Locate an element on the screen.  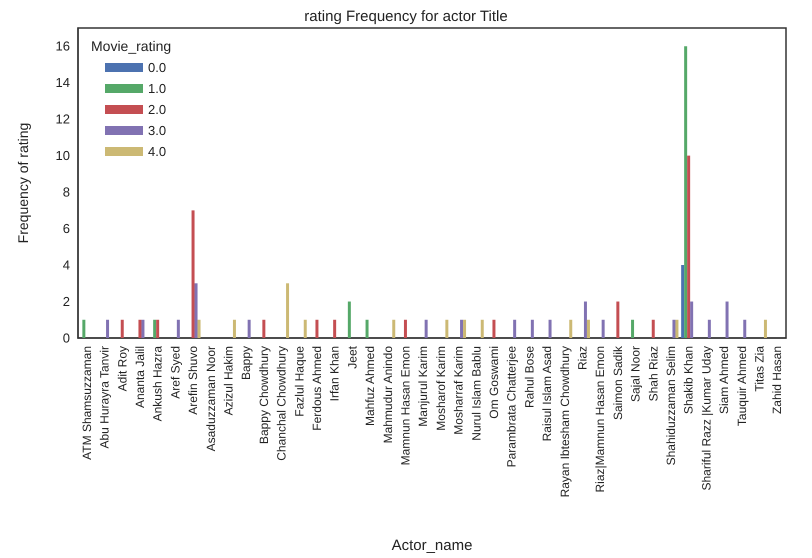
legend-label: 4.0 is located at coordinates (157, 151).